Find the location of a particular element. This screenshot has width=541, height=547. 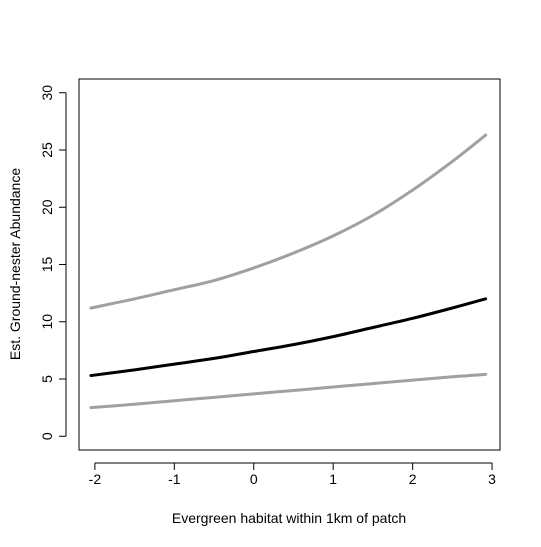

y-tick-label: 25 is located at coordinates (47, 150).